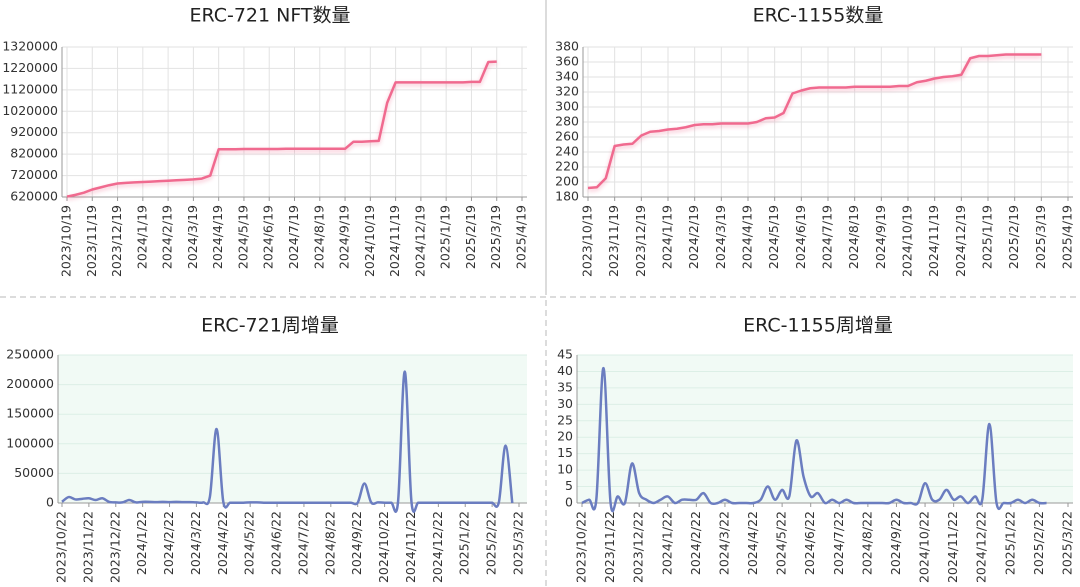  Describe the element at coordinates (567, 46) in the screenshot. I see `y-tick-label: 380` at that location.